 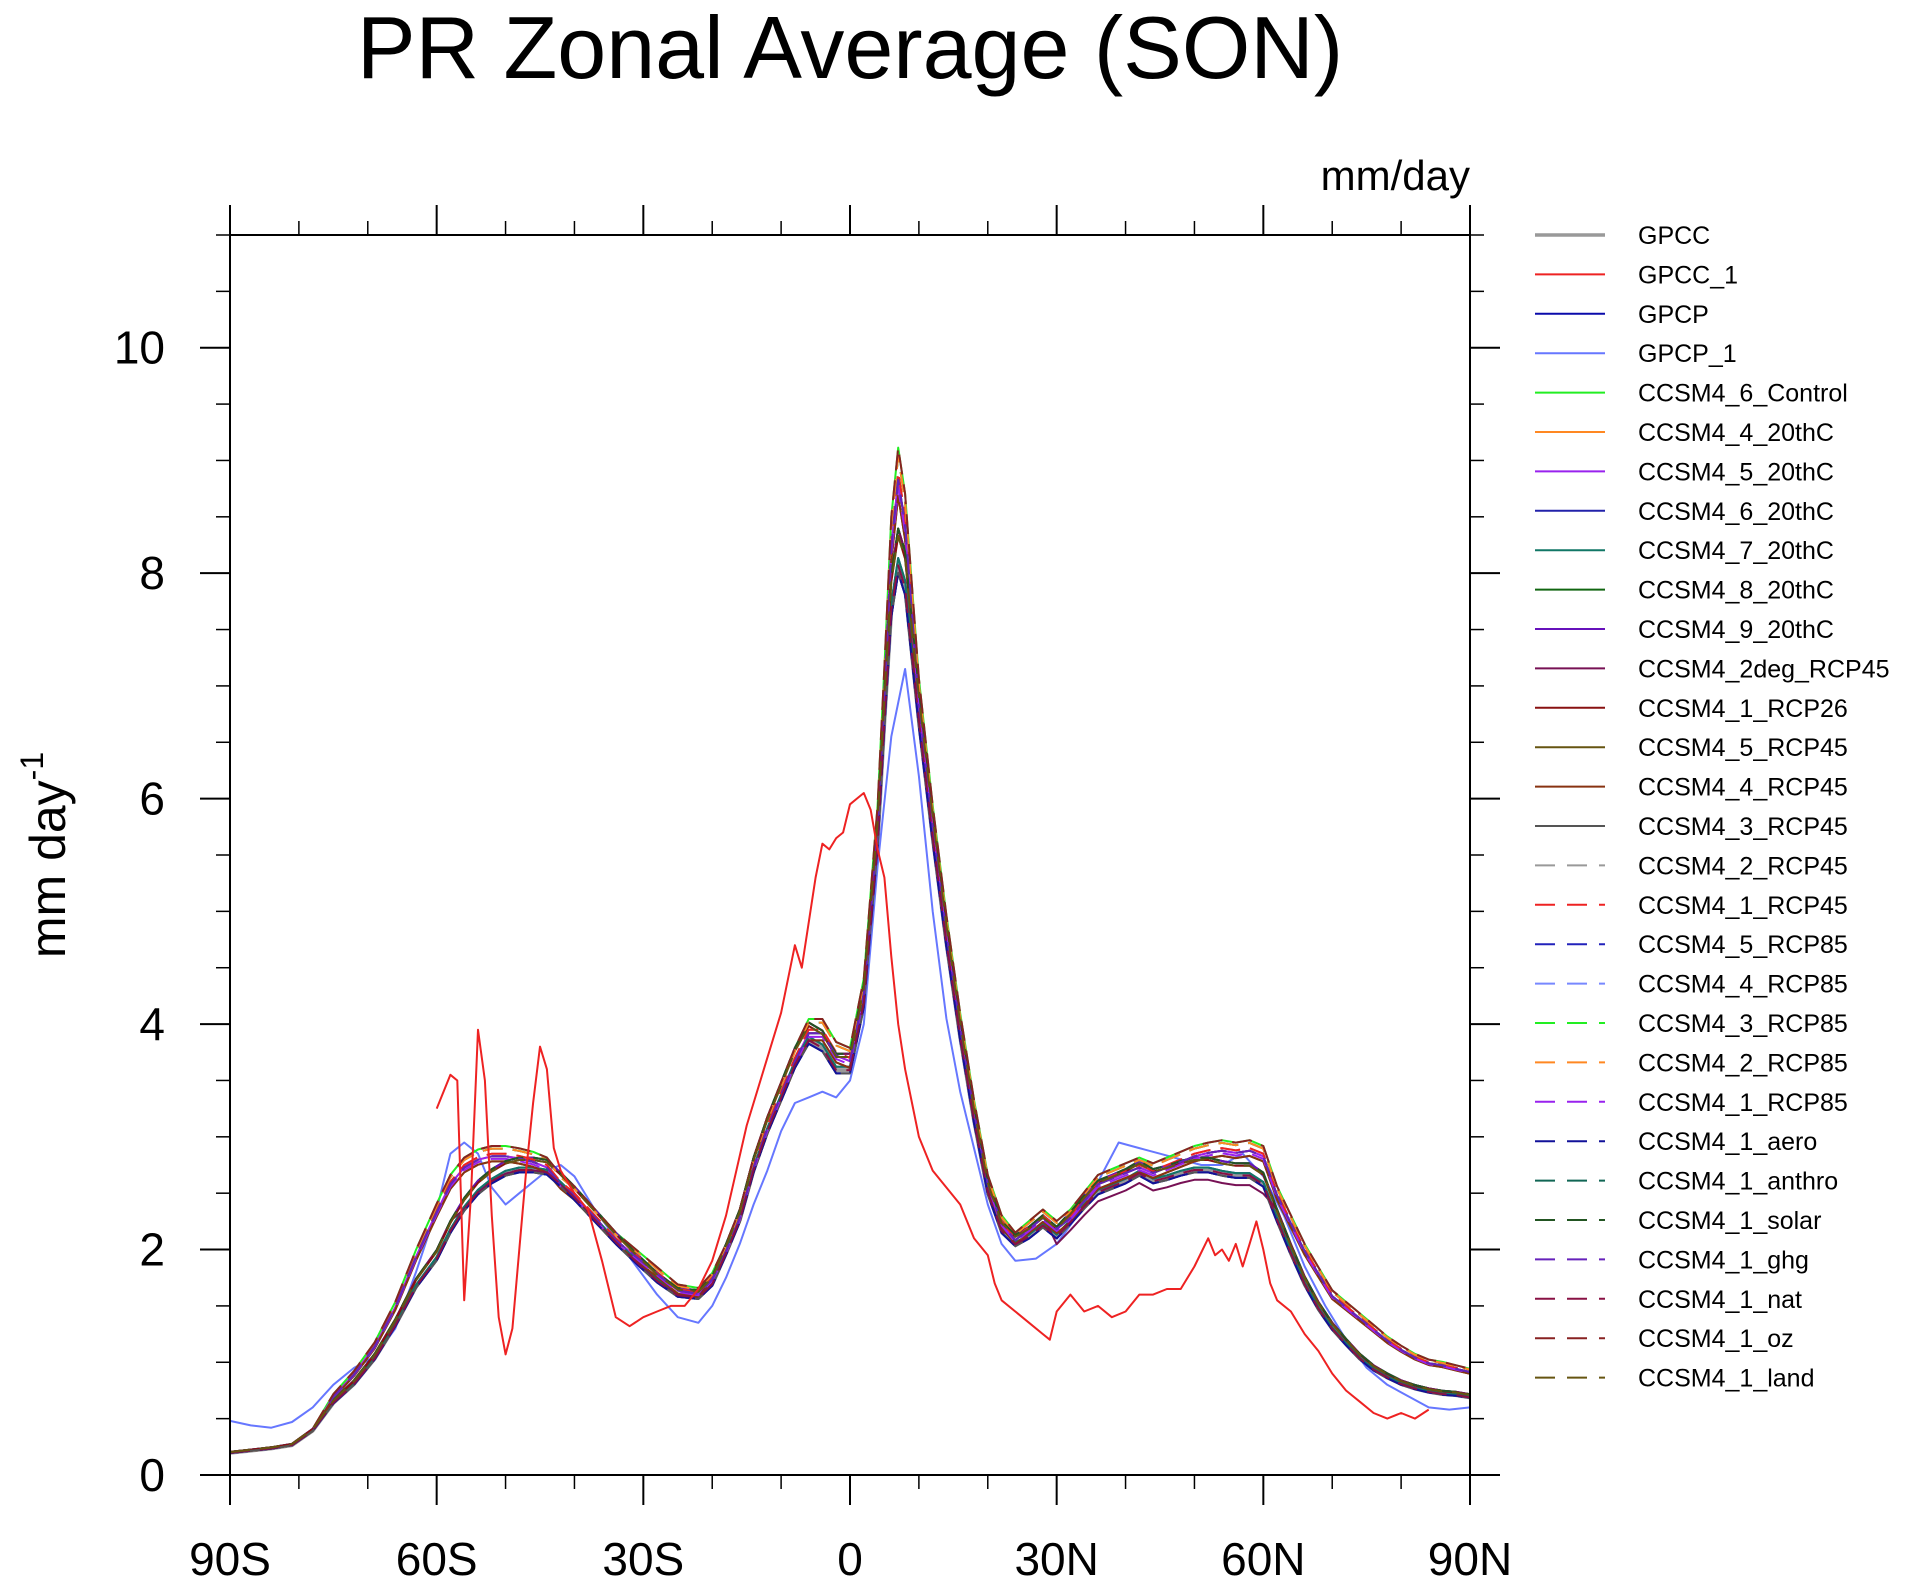 I want to click on legend-label: CCSM4_3_RCP45, so click(x=1743, y=827).